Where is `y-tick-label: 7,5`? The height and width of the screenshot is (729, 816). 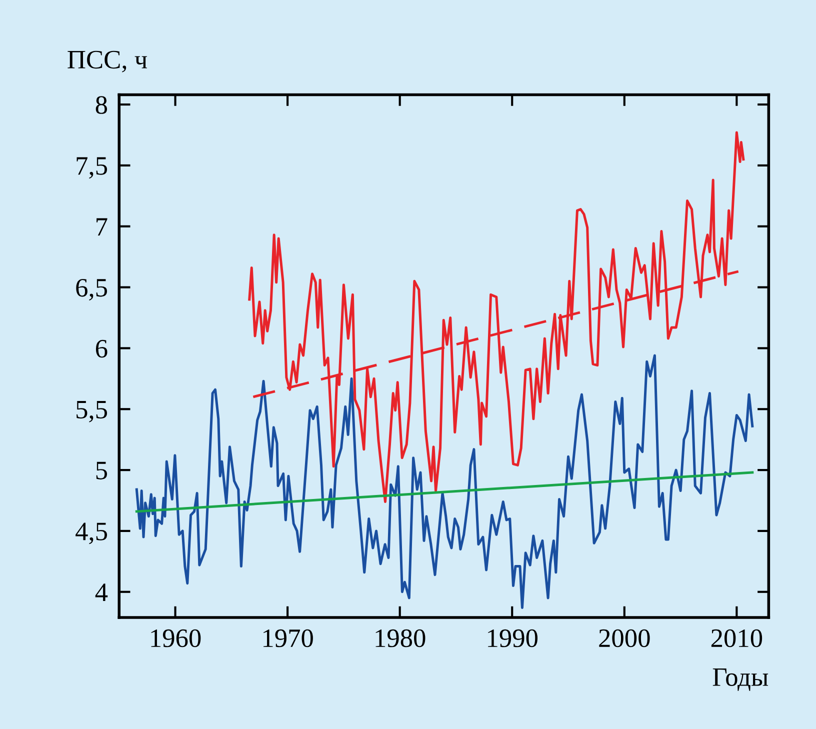 y-tick-label: 7,5 is located at coordinates (91, 168).